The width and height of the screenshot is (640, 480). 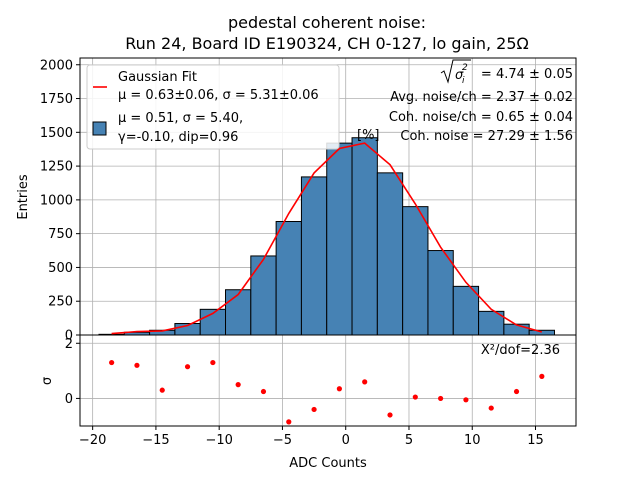 What do you see at coordinates (92, 440) in the screenshot?
I see `x-tick-label: −20` at bounding box center [92, 440].